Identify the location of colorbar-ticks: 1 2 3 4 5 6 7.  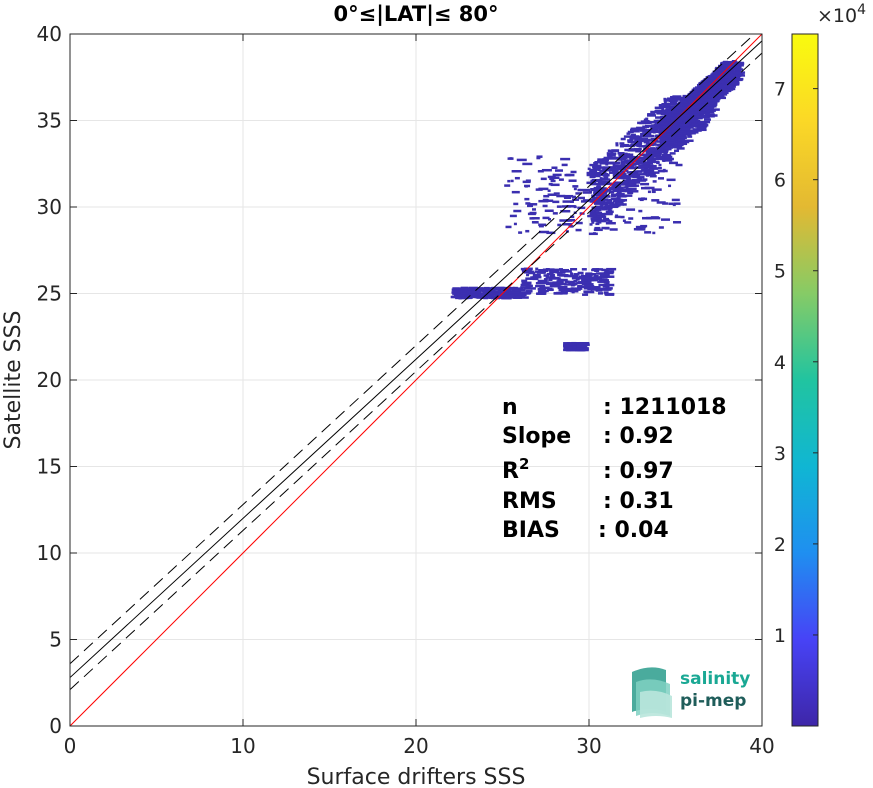
(796, 363).